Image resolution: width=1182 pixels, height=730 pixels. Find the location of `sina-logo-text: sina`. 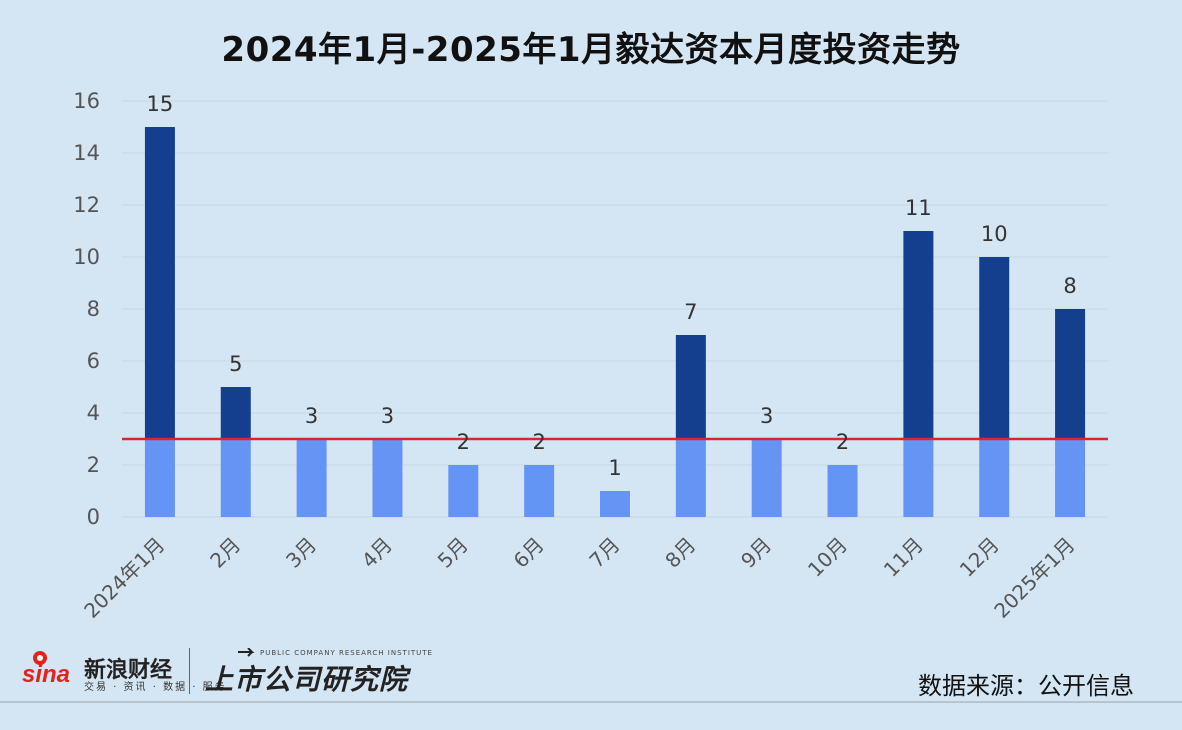

sina-logo-text: sina is located at coordinates (46, 674).